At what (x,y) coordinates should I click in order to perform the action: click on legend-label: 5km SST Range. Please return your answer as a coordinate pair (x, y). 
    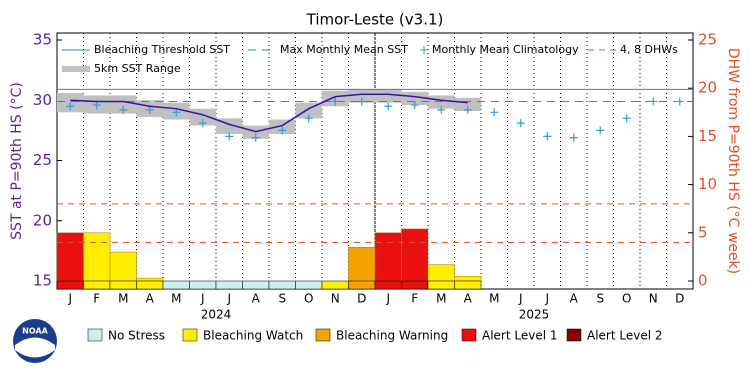
    Looking at the image, I should click on (137, 68).